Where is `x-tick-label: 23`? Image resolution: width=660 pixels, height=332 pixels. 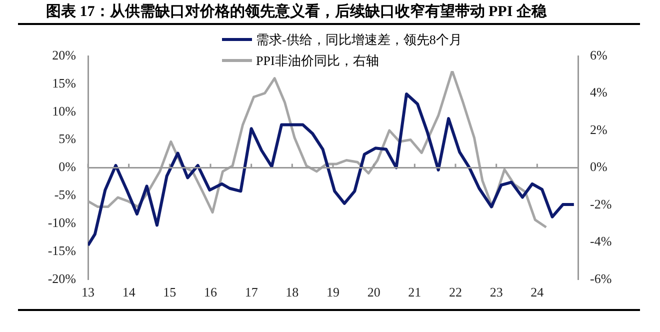
x-tick-label: 23 is located at coordinates (496, 292).